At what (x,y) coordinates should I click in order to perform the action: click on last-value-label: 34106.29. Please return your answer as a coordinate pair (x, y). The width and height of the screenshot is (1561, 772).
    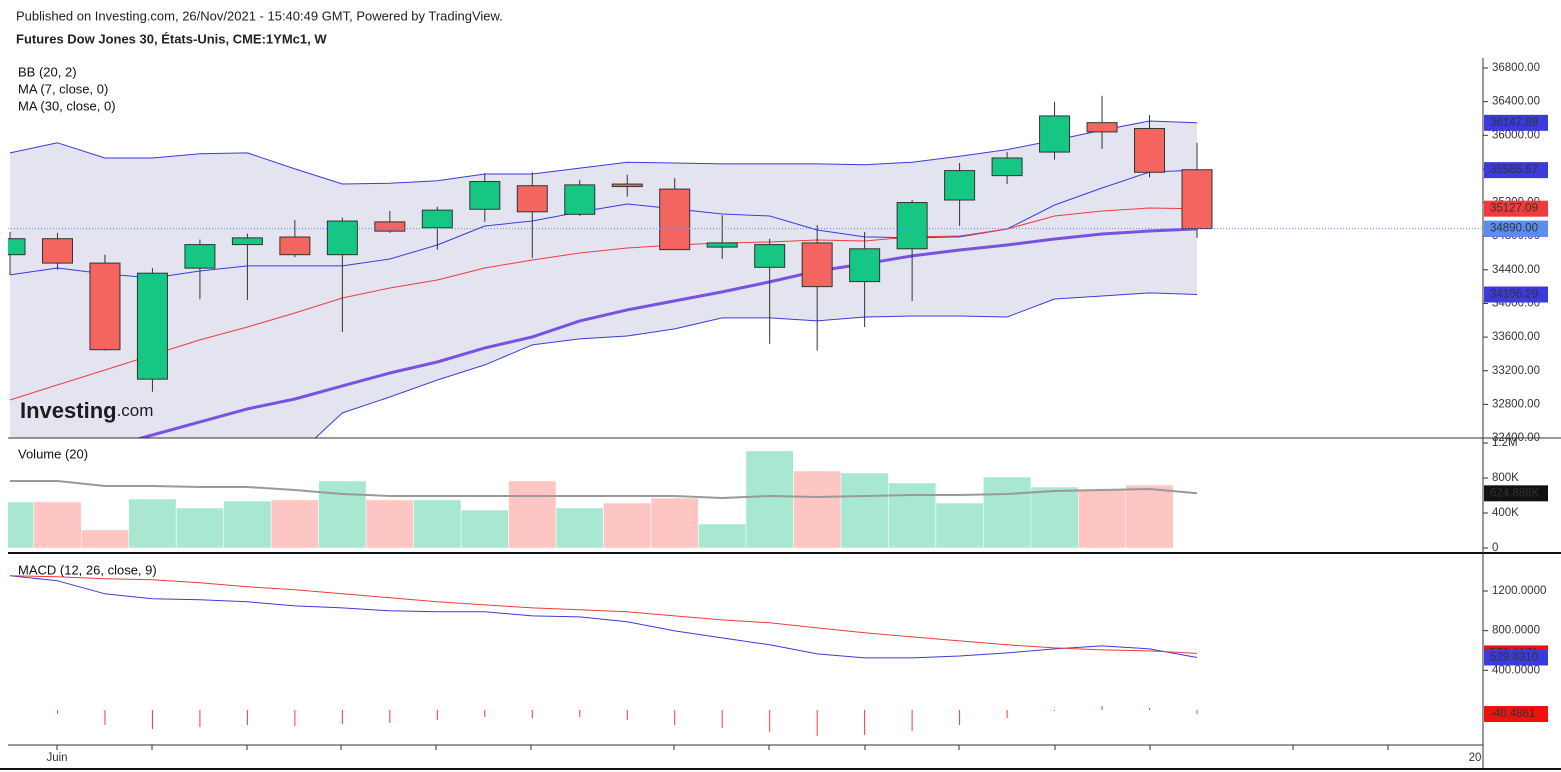
    Looking at the image, I should click on (1514, 295).